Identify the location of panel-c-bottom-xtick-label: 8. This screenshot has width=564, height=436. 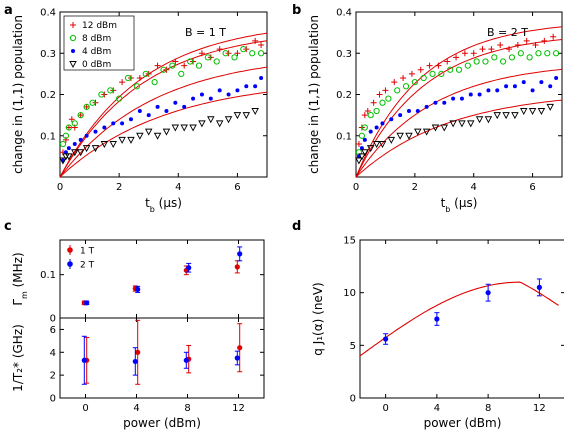
(187, 408).